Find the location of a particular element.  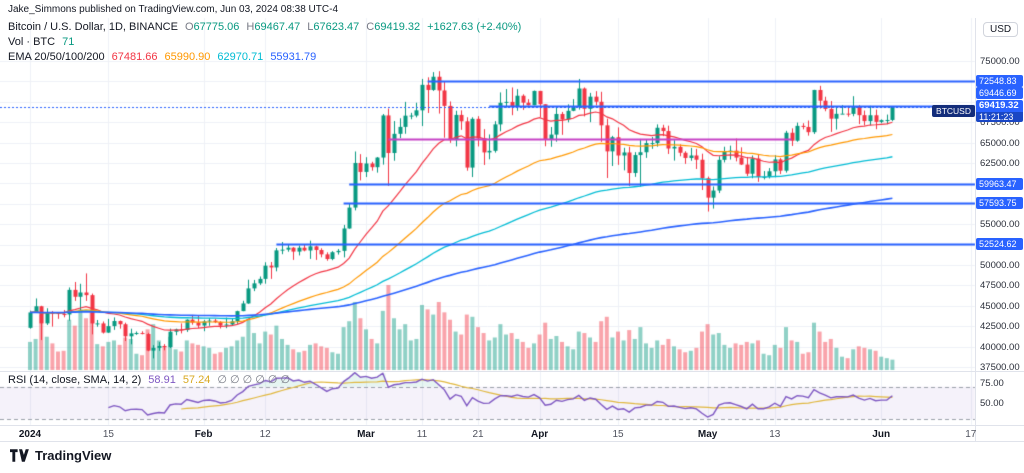

price-level-label: 52524.62 is located at coordinates (999, 244).